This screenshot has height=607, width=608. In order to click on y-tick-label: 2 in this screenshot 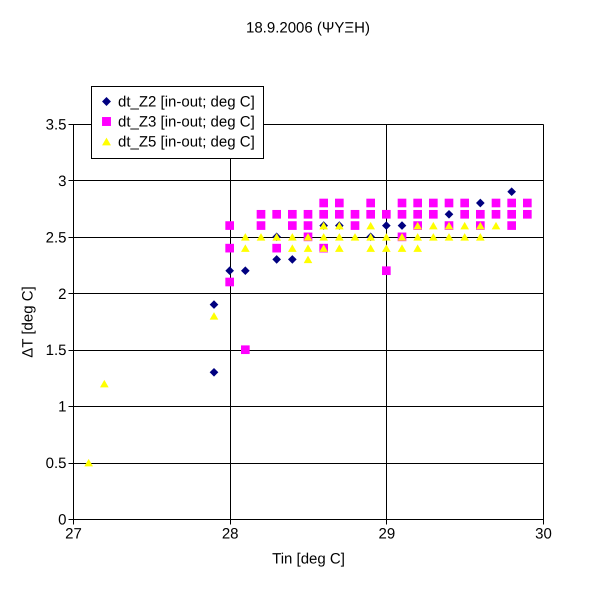, I will do `click(62, 294)`.